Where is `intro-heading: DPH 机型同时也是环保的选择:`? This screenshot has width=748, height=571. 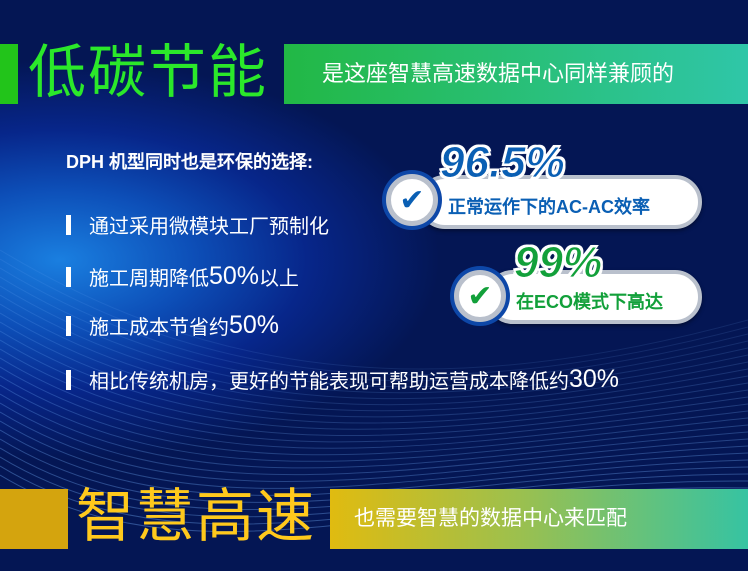 intro-heading: DPH 机型同时也是环保的选择: is located at coordinates (189, 162).